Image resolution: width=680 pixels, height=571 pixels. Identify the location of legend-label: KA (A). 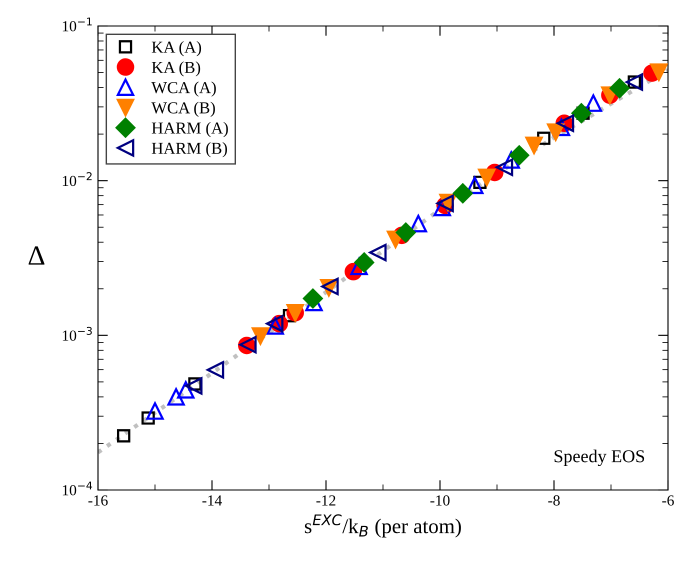
(177, 48).